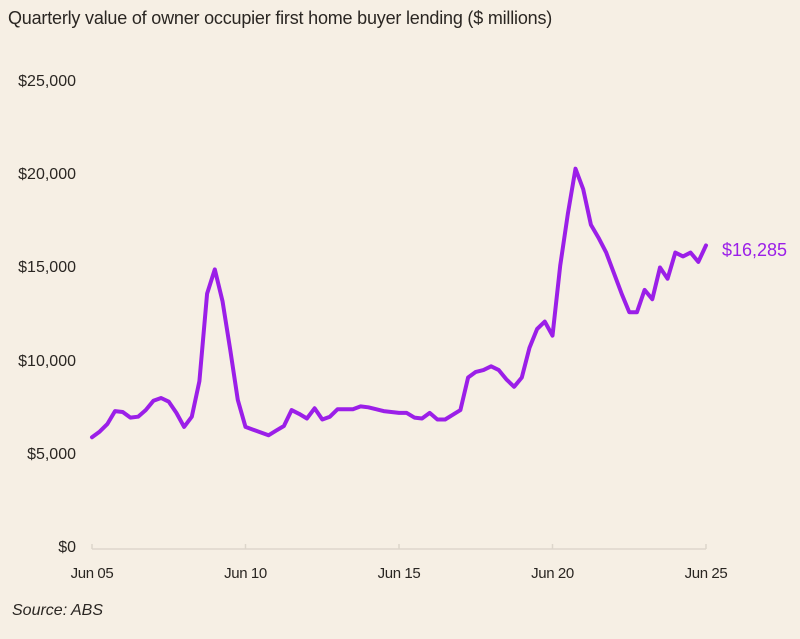 The width and height of the screenshot is (800, 639). Describe the element at coordinates (245, 573) in the screenshot. I see `x-tick-label: Jun 10` at that location.